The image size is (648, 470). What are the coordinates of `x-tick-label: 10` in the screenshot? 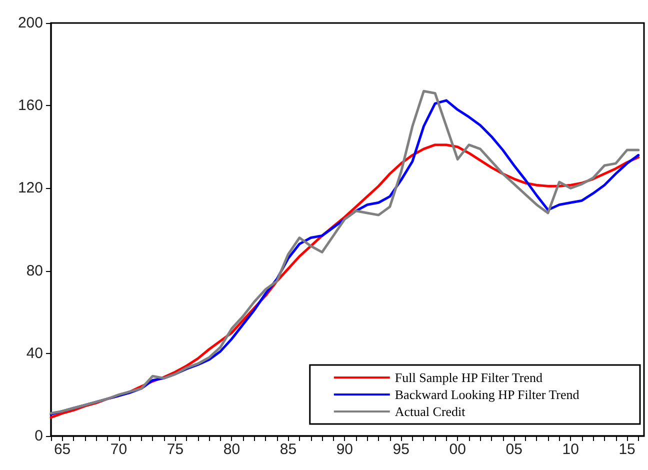 It's located at (570, 449).